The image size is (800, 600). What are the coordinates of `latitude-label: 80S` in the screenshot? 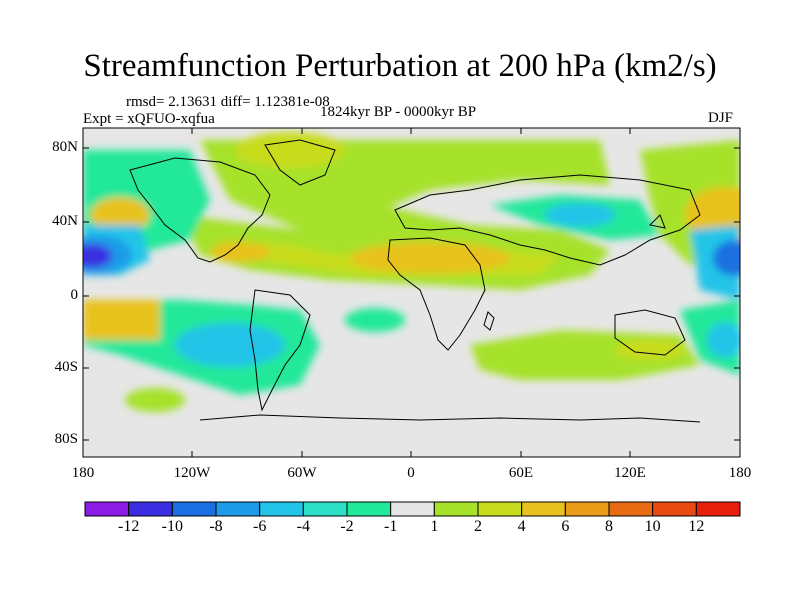 It's located at (66, 439).